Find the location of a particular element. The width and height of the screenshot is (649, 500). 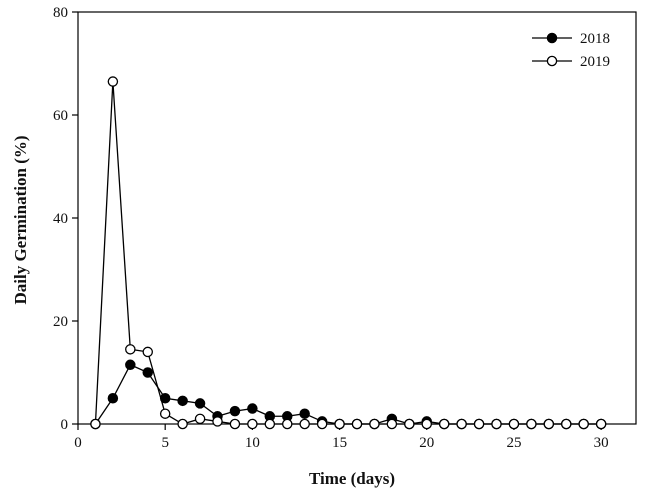

legend-marker-2018 is located at coordinates (552, 38).